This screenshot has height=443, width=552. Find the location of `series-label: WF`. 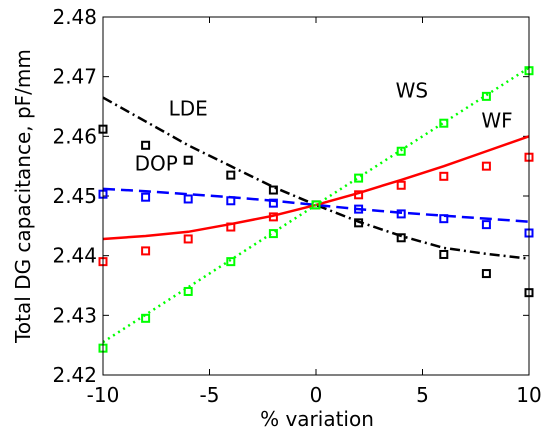

series-label: WF is located at coordinates (496, 120).